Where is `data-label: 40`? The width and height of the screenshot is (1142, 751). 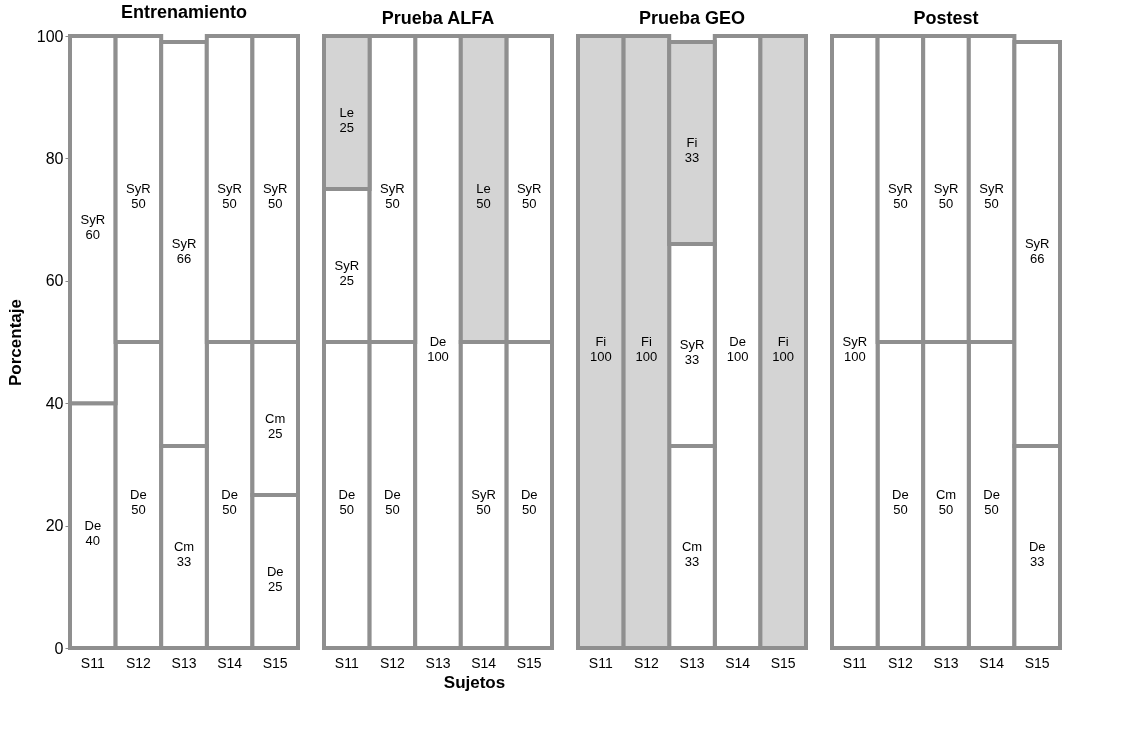
data-label: 40 is located at coordinates (93, 540).